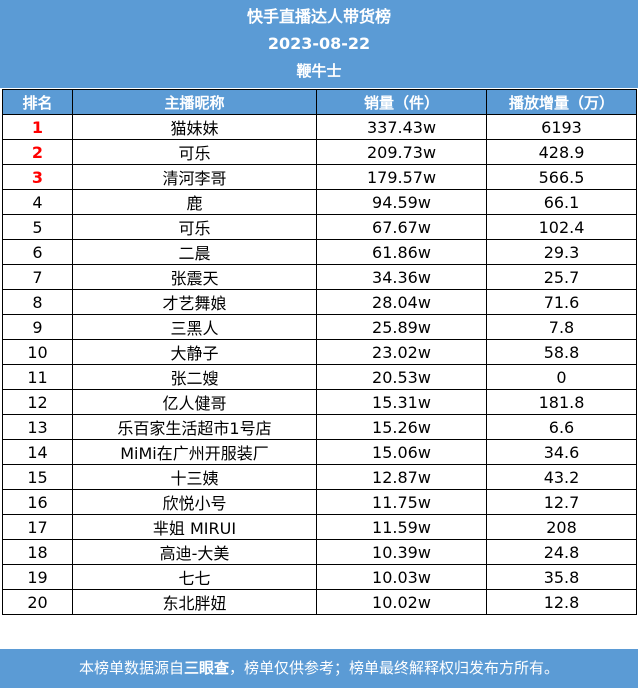 The image size is (638, 688). What do you see at coordinates (194, 602) in the screenshot?
I see `cell-name: 东北胖妞` at bounding box center [194, 602].